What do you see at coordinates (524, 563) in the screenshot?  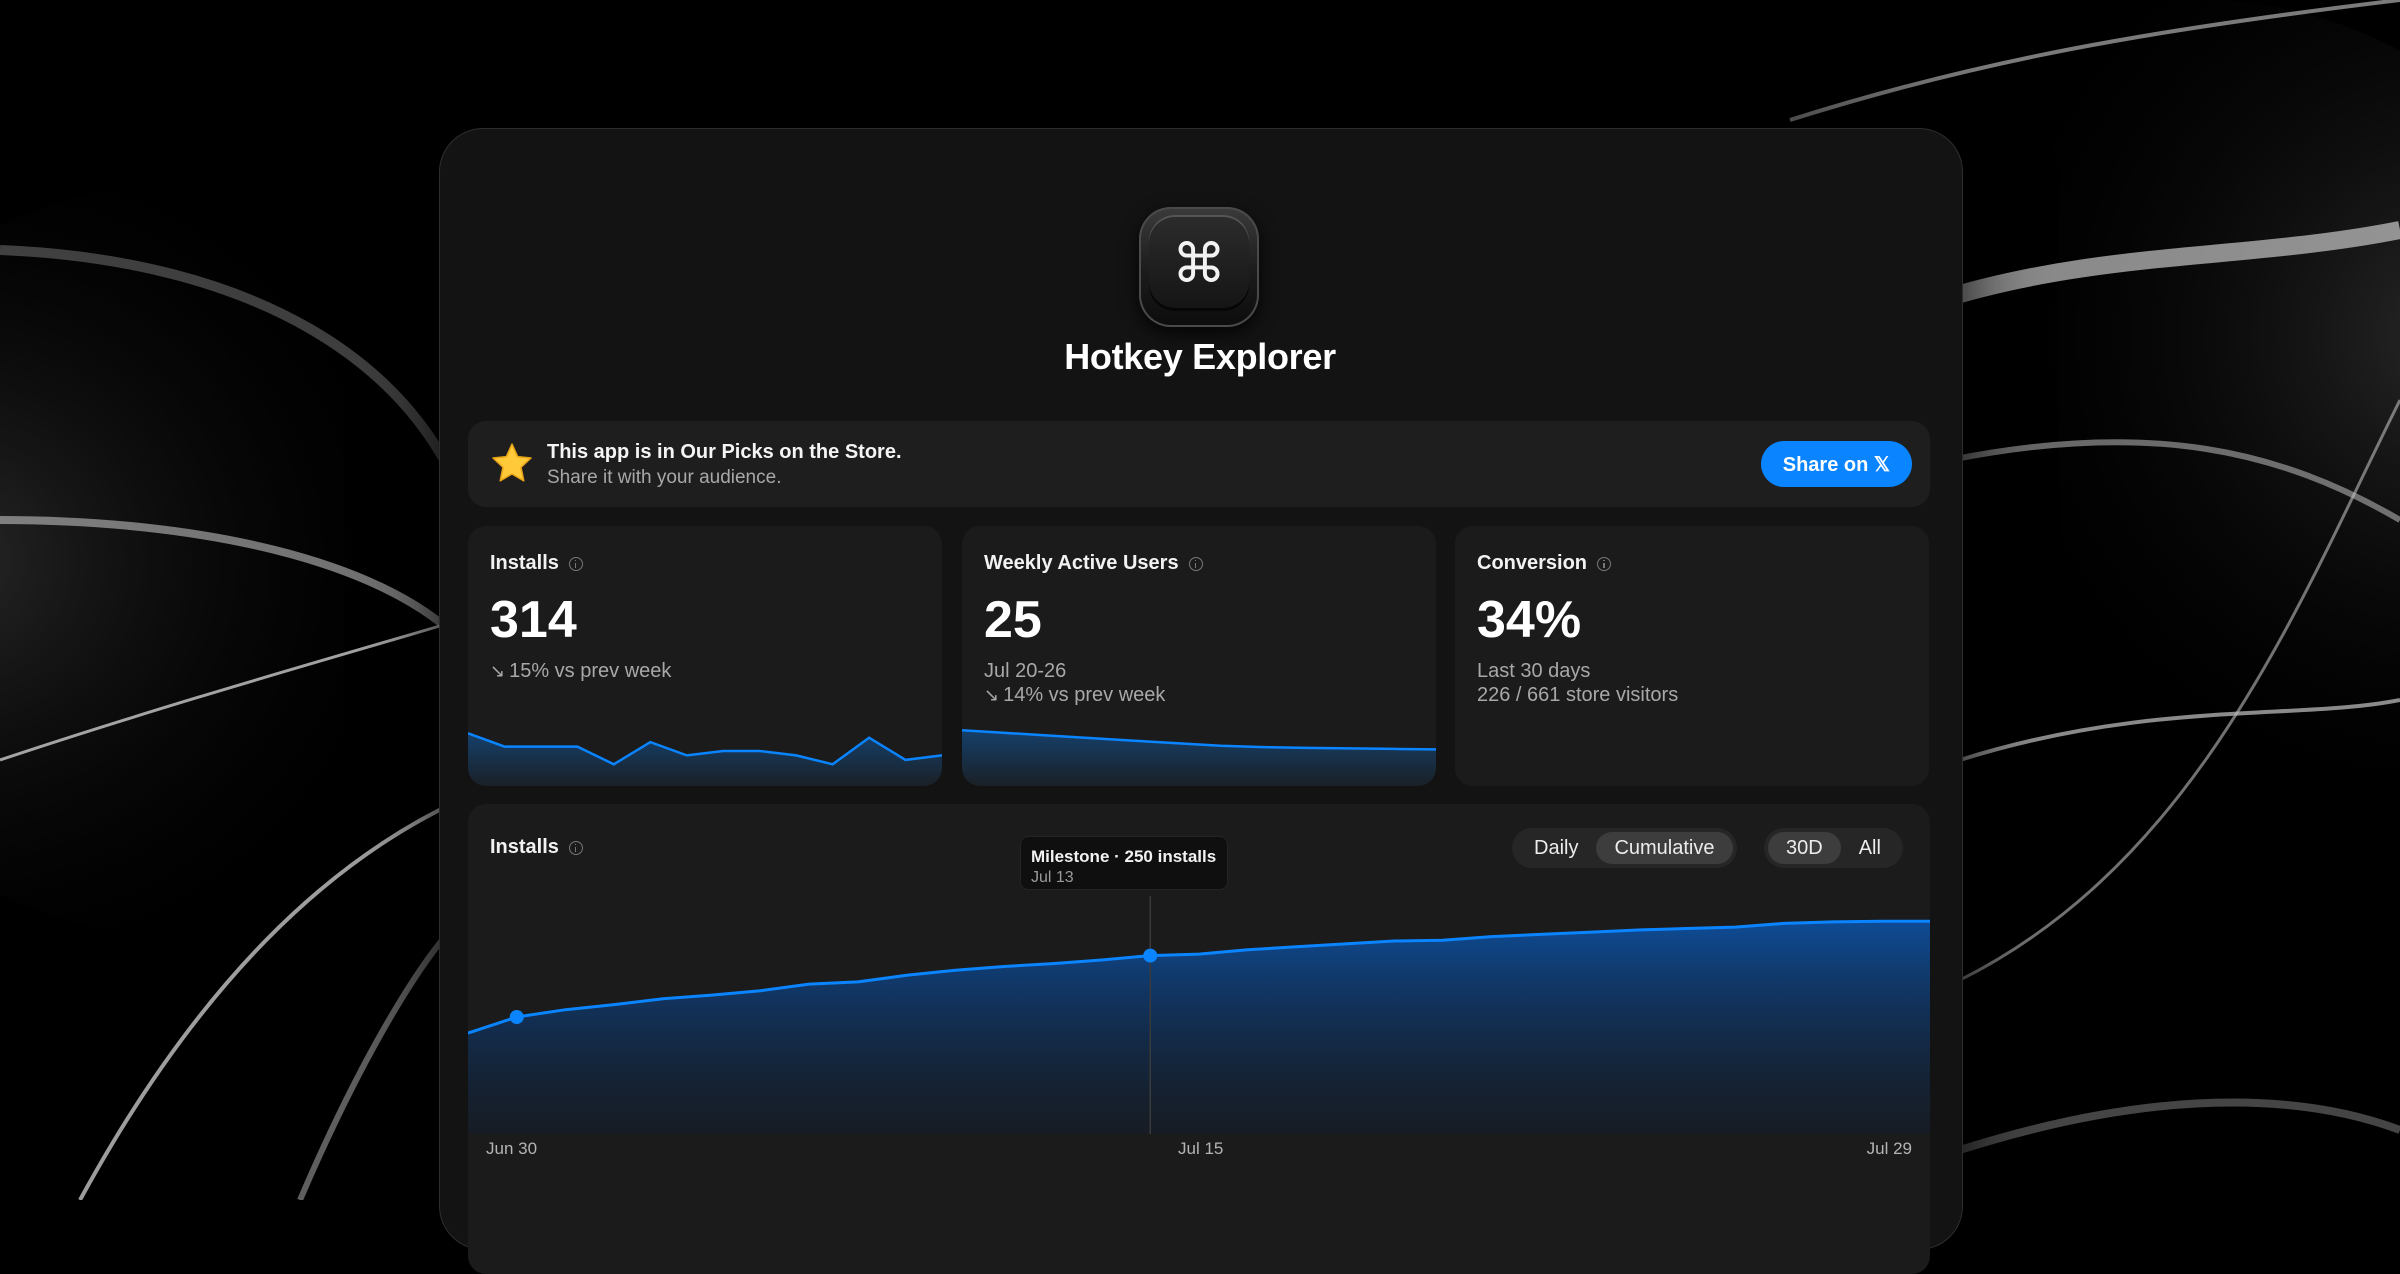 I see `installs-card-label: Installs` at bounding box center [524, 563].